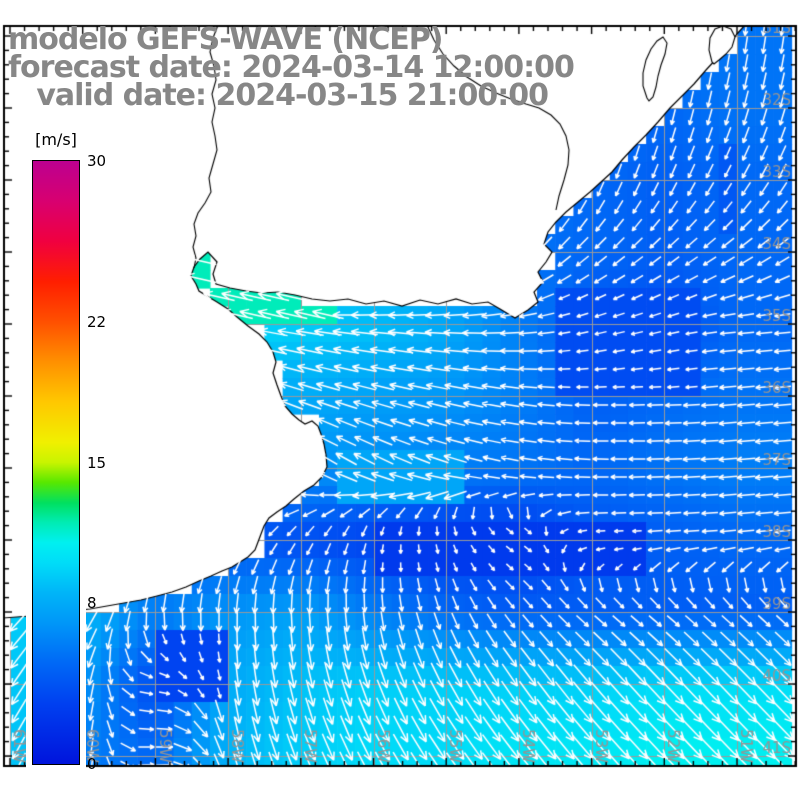 The height and width of the screenshot is (800, 800). I want to click on colorbar: [m/s], so click(56, 449).